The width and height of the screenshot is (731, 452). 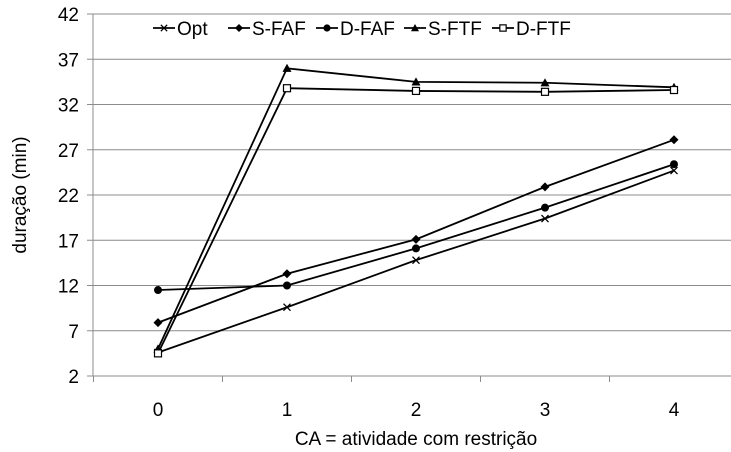 I want to click on legend-item: D-FAF, so click(x=355, y=29).